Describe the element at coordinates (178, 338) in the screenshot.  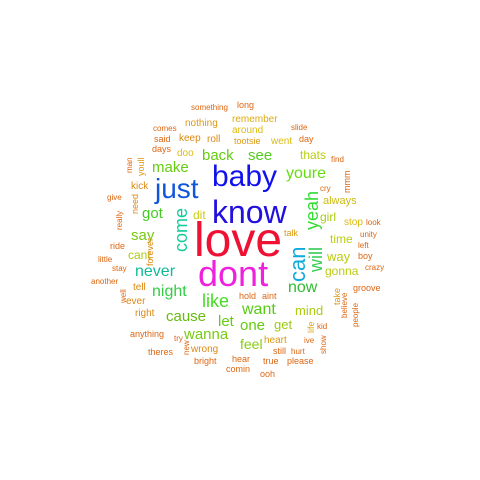
I see `word-try: try` at that location.